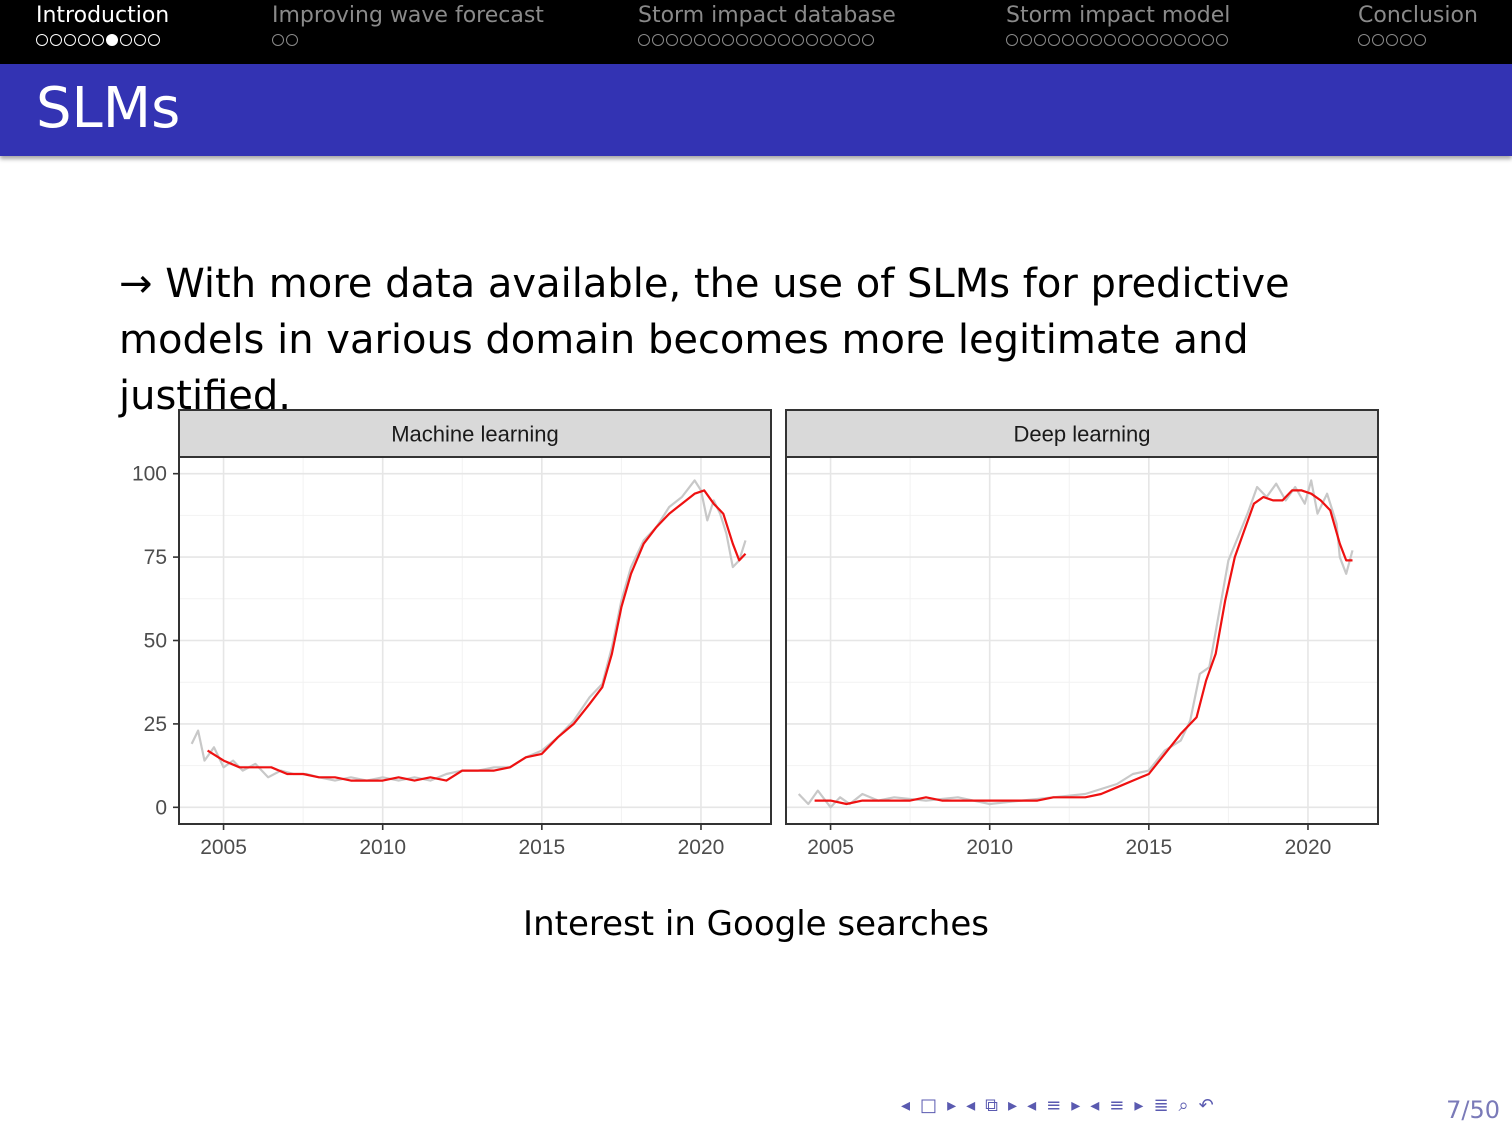  I want to click on y-tick-label: 75, so click(155, 557).